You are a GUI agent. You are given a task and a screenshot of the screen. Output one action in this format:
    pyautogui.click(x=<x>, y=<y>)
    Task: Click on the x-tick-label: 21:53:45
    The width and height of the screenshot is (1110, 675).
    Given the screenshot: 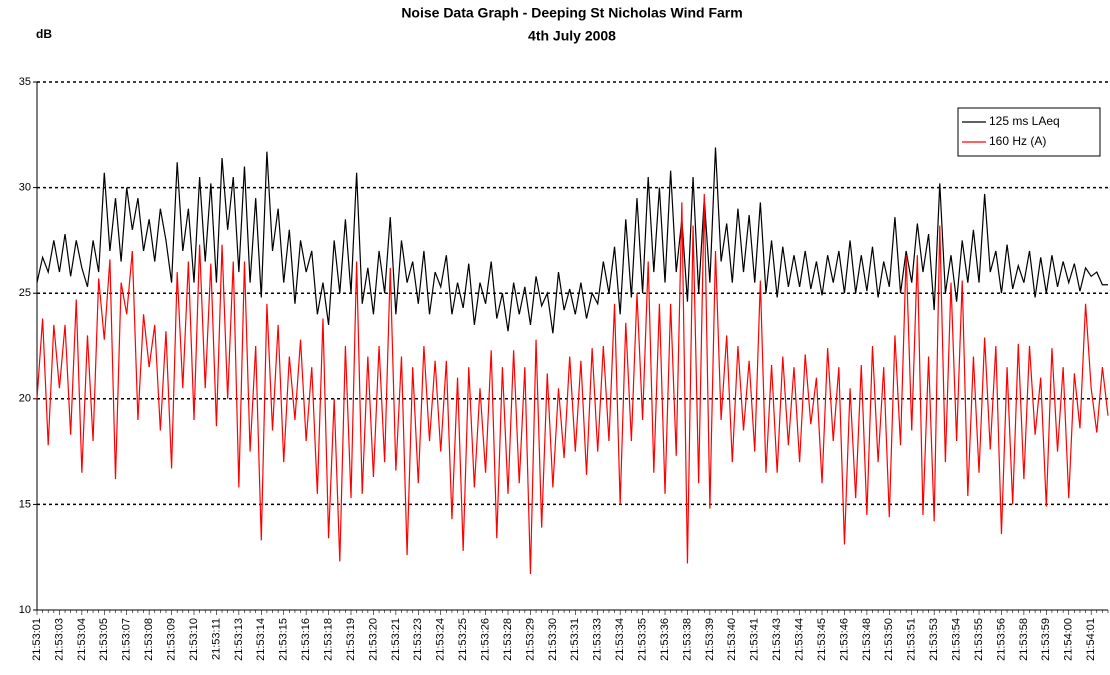 What is the action you would take?
    pyautogui.click(x=822, y=639)
    